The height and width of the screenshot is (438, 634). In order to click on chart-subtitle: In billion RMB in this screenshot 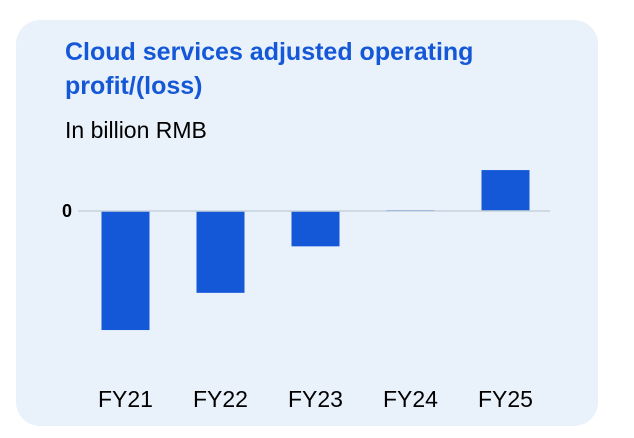, I will do `click(136, 130)`.